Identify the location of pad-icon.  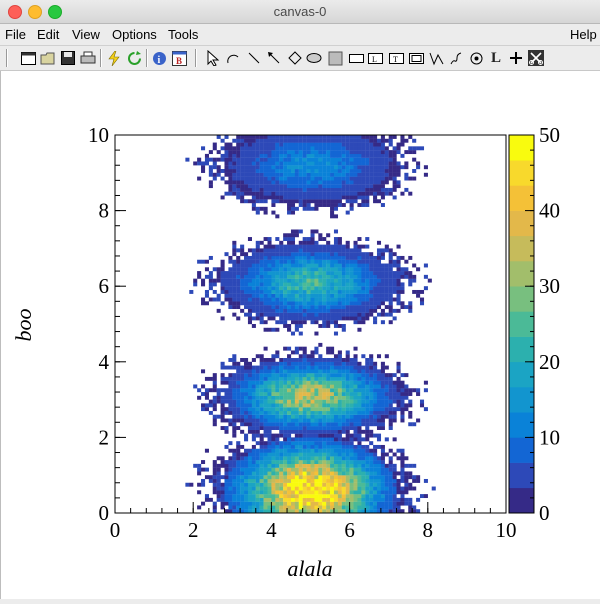
(335, 58).